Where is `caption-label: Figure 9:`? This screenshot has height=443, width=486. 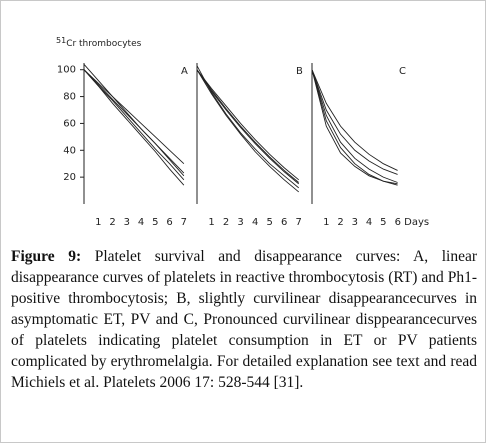
caption-label: Figure 9: is located at coordinates (46, 256).